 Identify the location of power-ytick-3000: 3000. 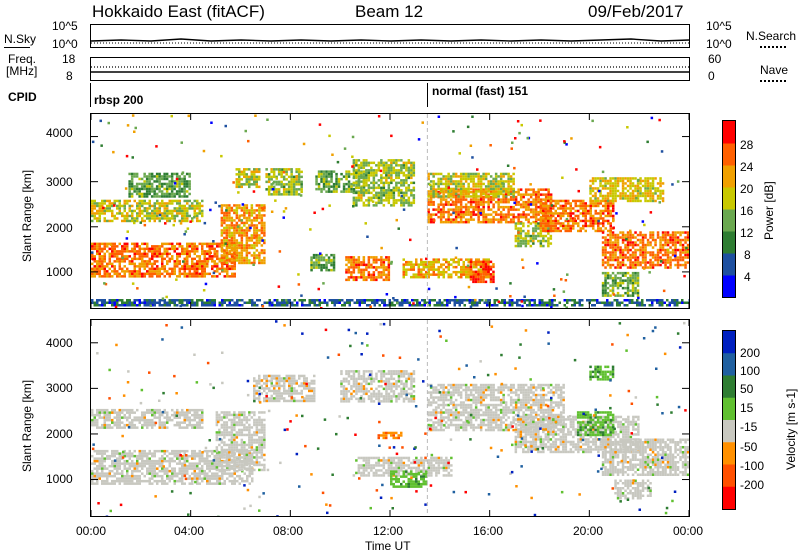
(59, 182).